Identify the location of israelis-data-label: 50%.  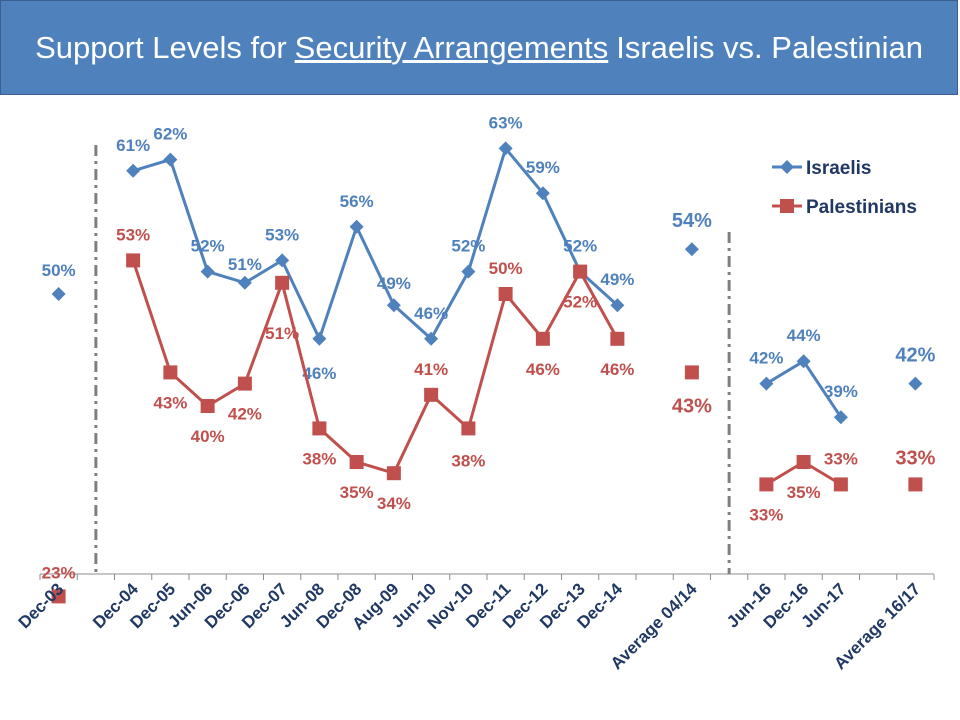
(59, 270).